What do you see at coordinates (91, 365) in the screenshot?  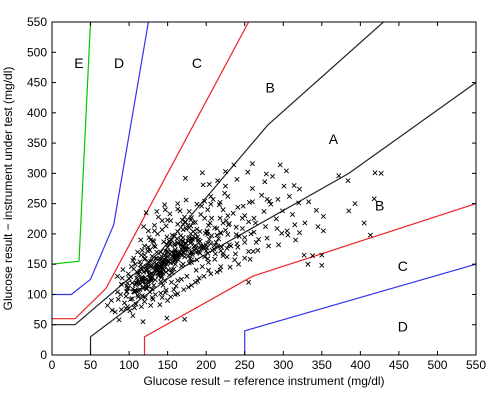 I see `x-tick-label: 50` at bounding box center [91, 365].